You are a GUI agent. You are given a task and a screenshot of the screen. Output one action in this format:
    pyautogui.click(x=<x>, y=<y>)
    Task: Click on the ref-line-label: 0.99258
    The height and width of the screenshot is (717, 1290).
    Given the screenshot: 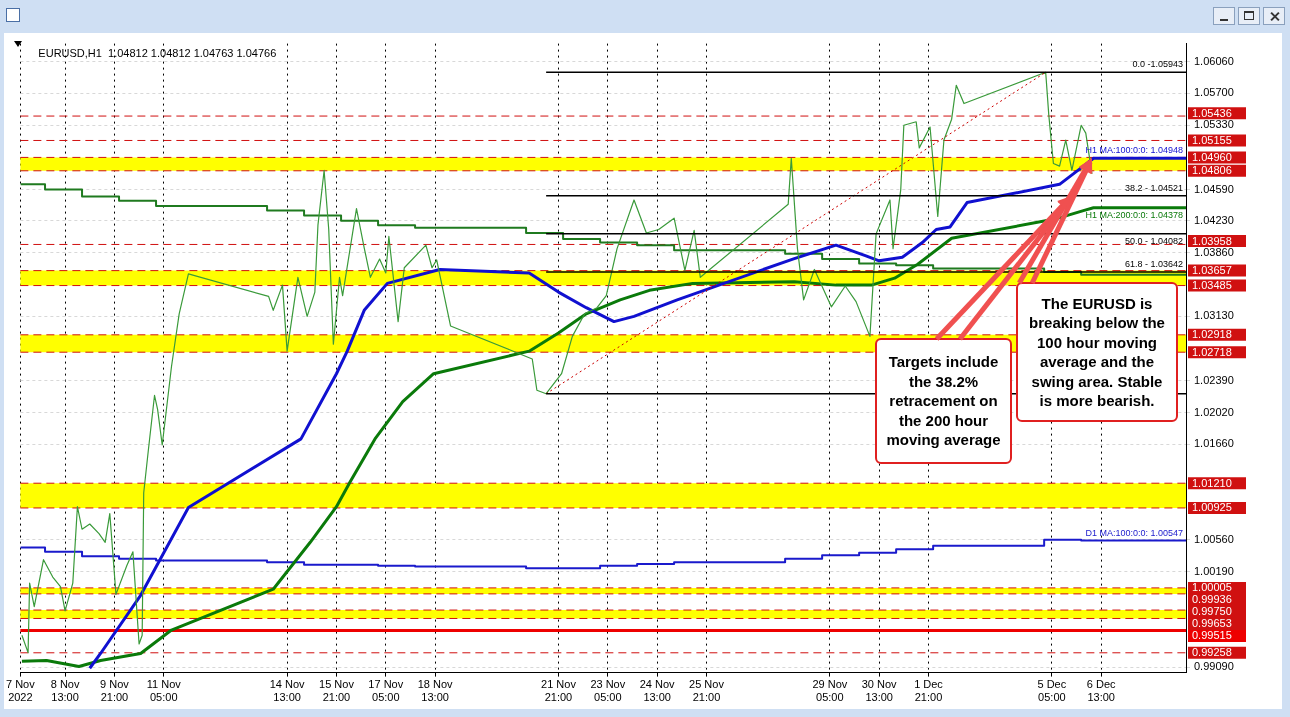 What is the action you would take?
    pyautogui.click(x=1212, y=652)
    